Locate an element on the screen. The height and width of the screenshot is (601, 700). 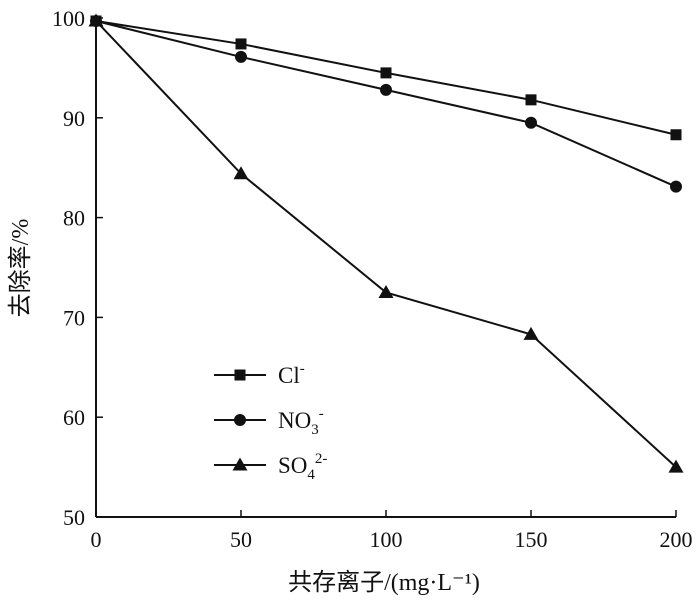
legend-marker-circle is located at coordinates (240, 420).